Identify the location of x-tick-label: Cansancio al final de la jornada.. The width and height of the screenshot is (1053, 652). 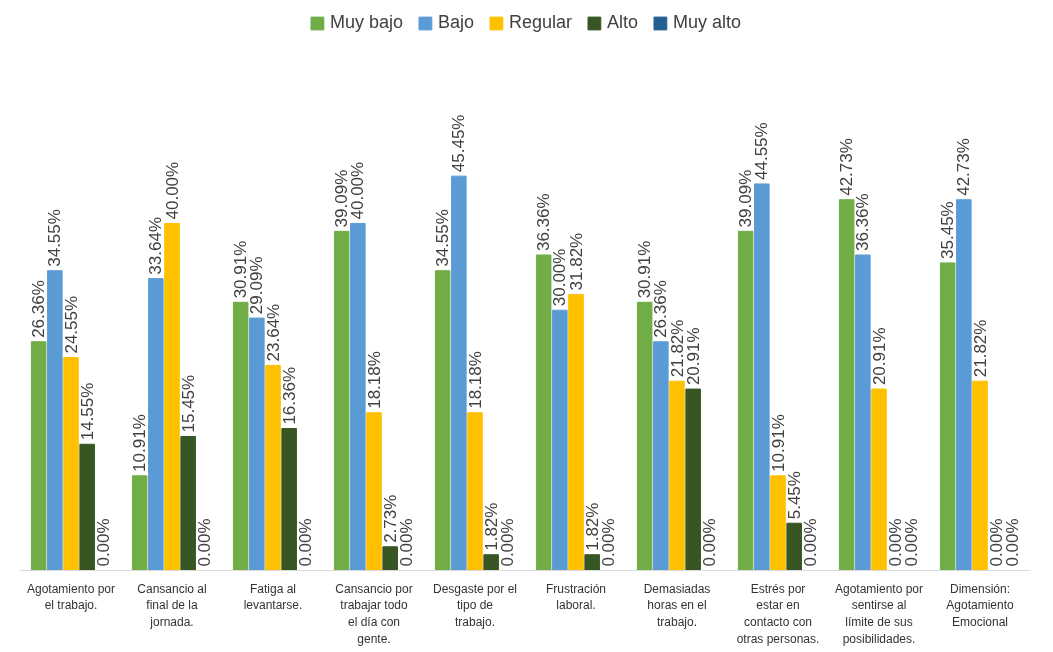
(172, 605).